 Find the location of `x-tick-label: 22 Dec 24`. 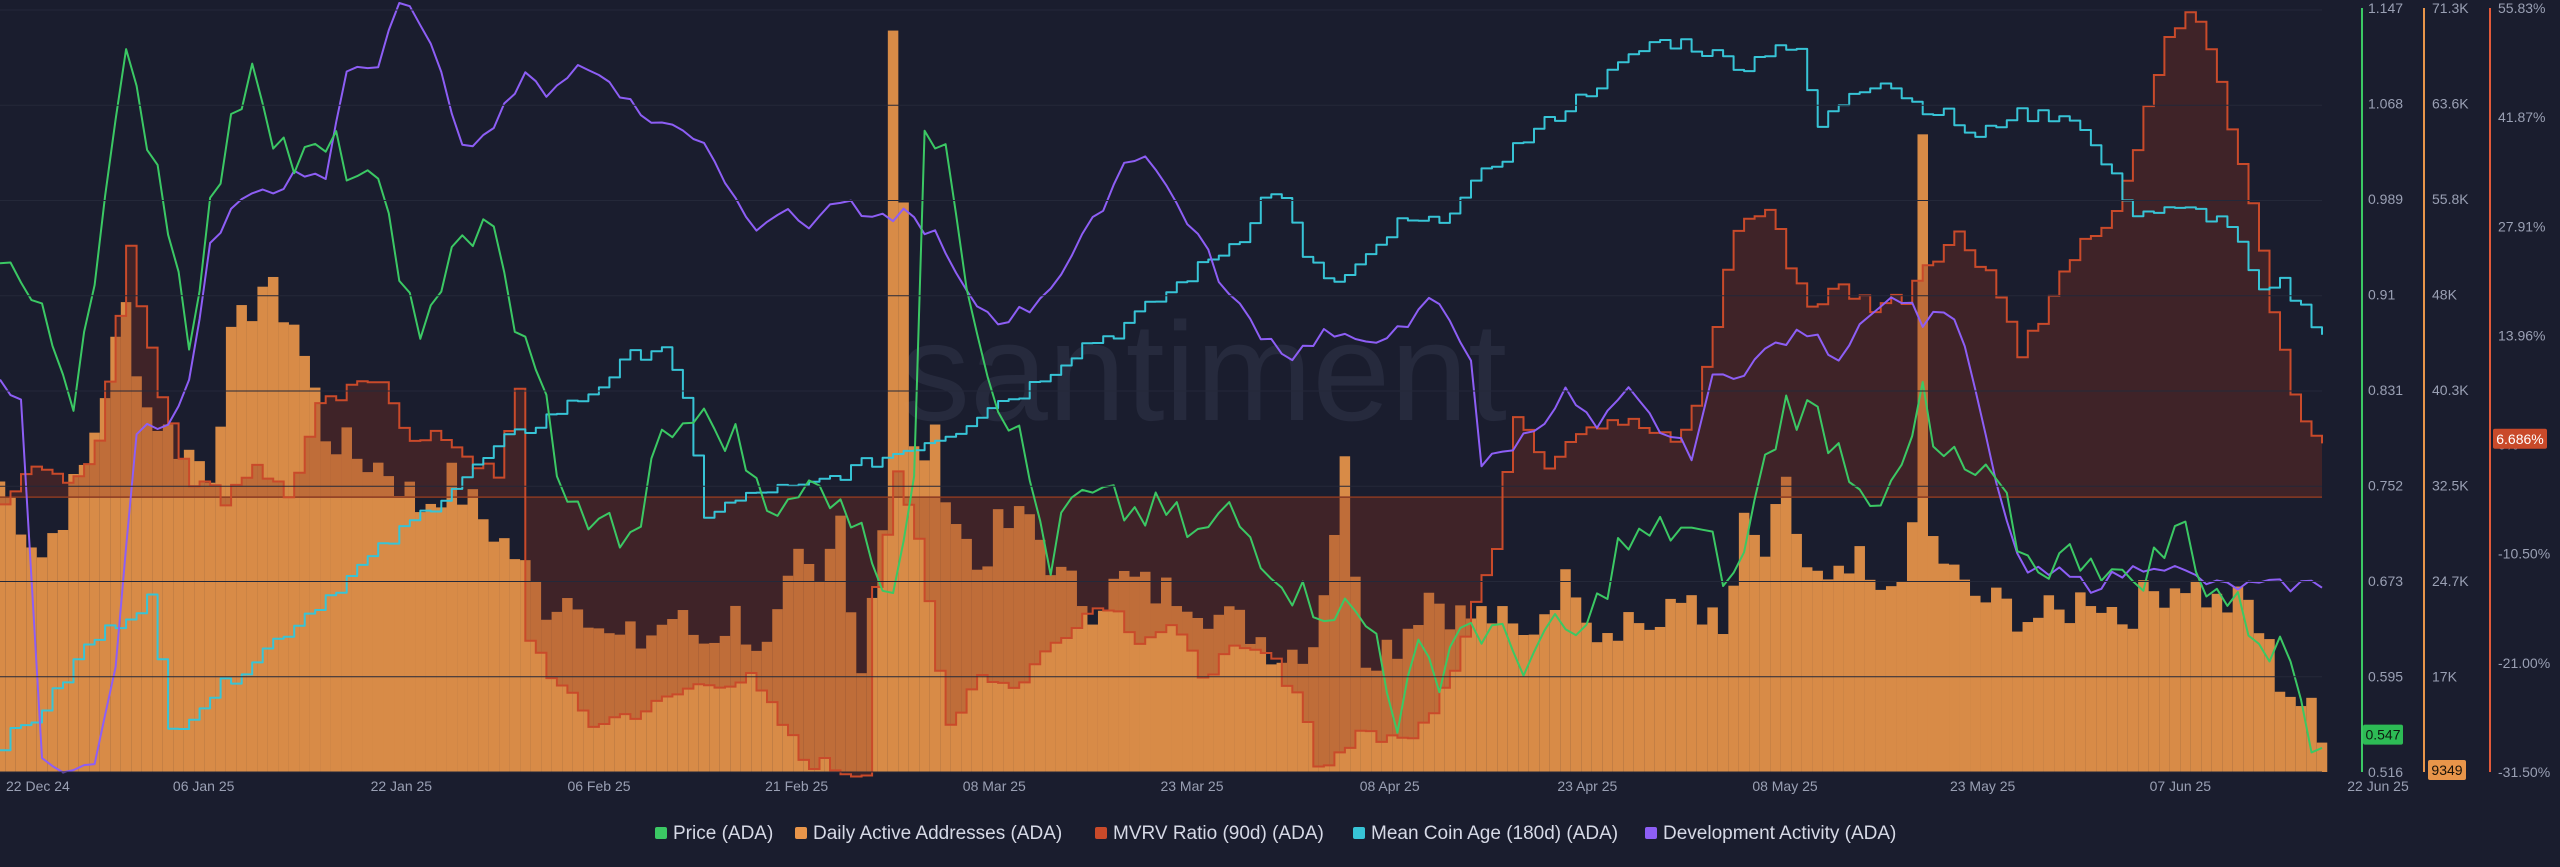

x-tick-label: 22 Dec 24 is located at coordinates (38, 786).